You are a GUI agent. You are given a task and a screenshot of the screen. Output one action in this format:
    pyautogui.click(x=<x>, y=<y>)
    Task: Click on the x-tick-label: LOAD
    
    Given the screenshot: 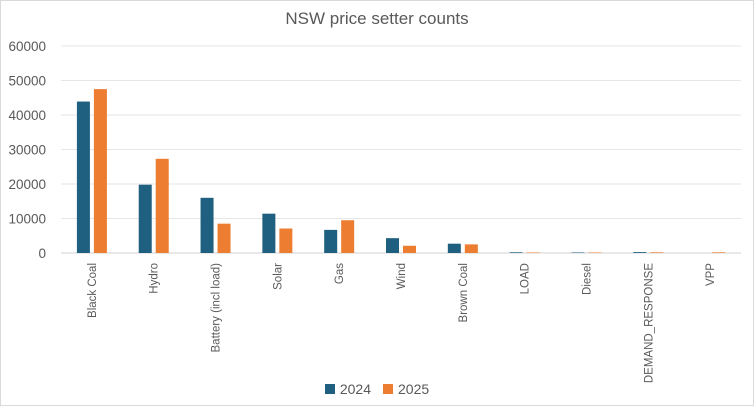 What is the action you would take?
    pyautogui.click(x=526, y=278)
    